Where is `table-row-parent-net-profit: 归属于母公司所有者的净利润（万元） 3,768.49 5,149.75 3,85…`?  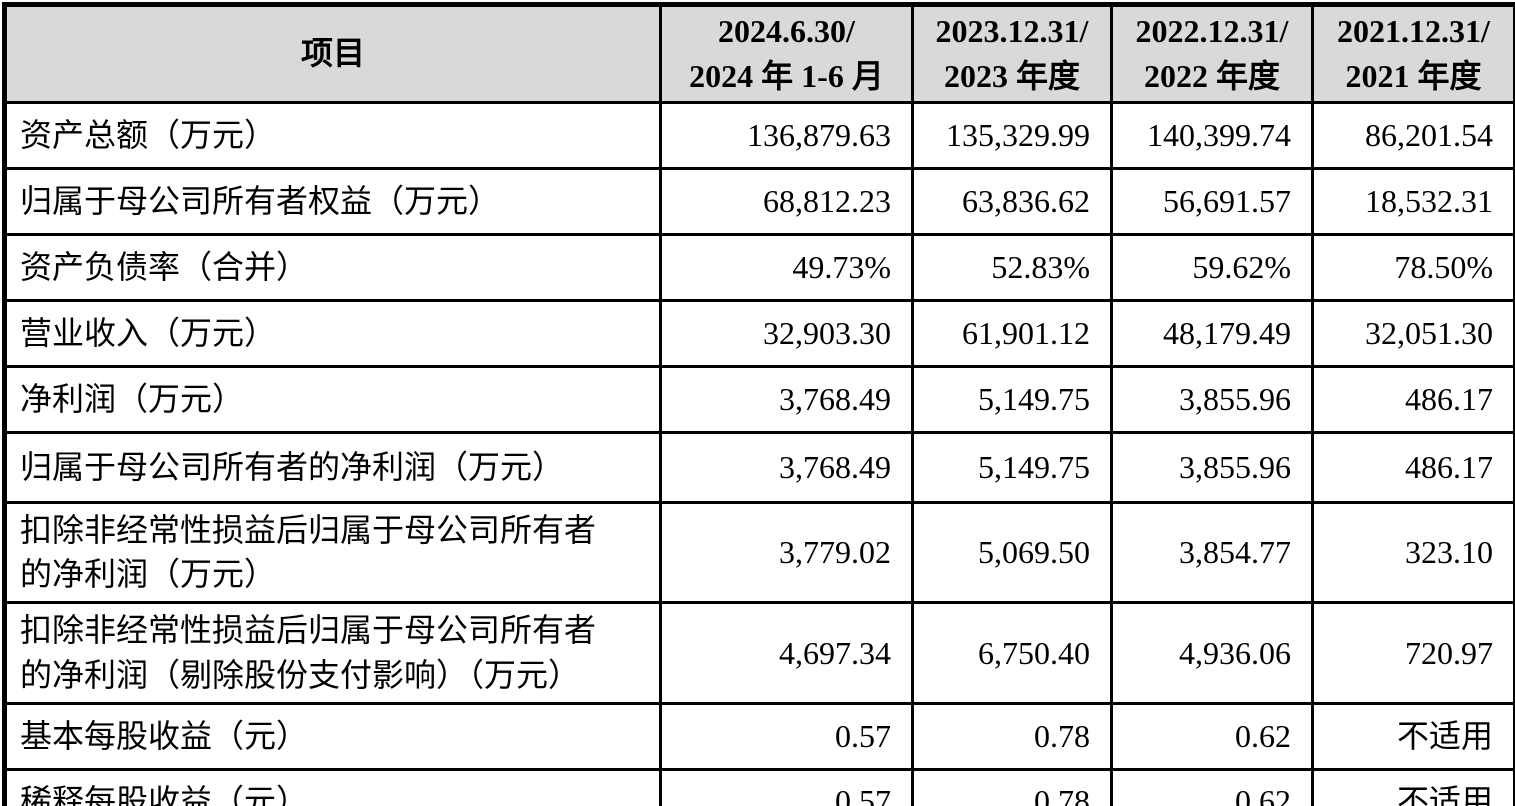 table-row-parent-net-profit: 归属于母公司所有者的净利润（万元） 3,768.49 5,149.75 3,85… is located at coordinates (759, 467).